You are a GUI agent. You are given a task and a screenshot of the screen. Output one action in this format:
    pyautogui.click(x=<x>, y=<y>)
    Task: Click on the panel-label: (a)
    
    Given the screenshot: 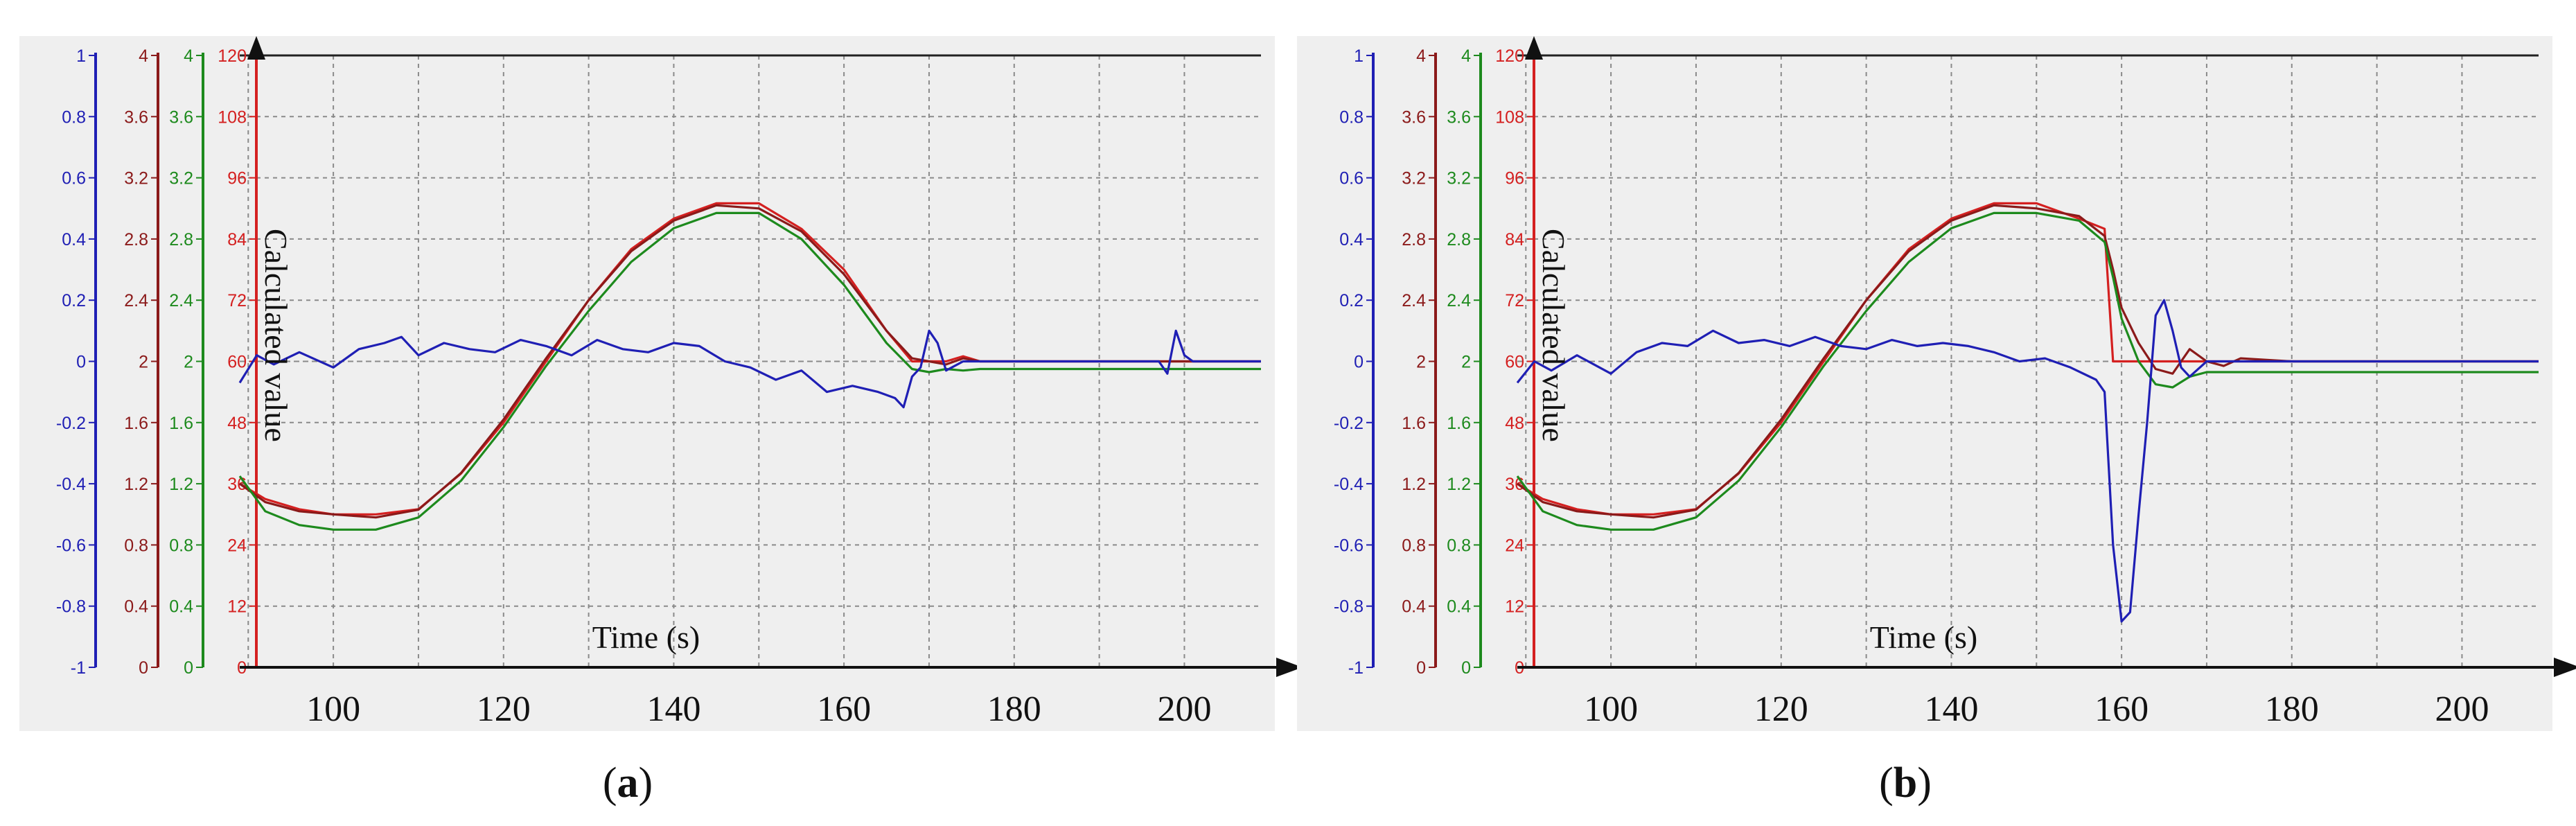 What is the action you would take?
    pyautogui.click(x=628, y=783)
    